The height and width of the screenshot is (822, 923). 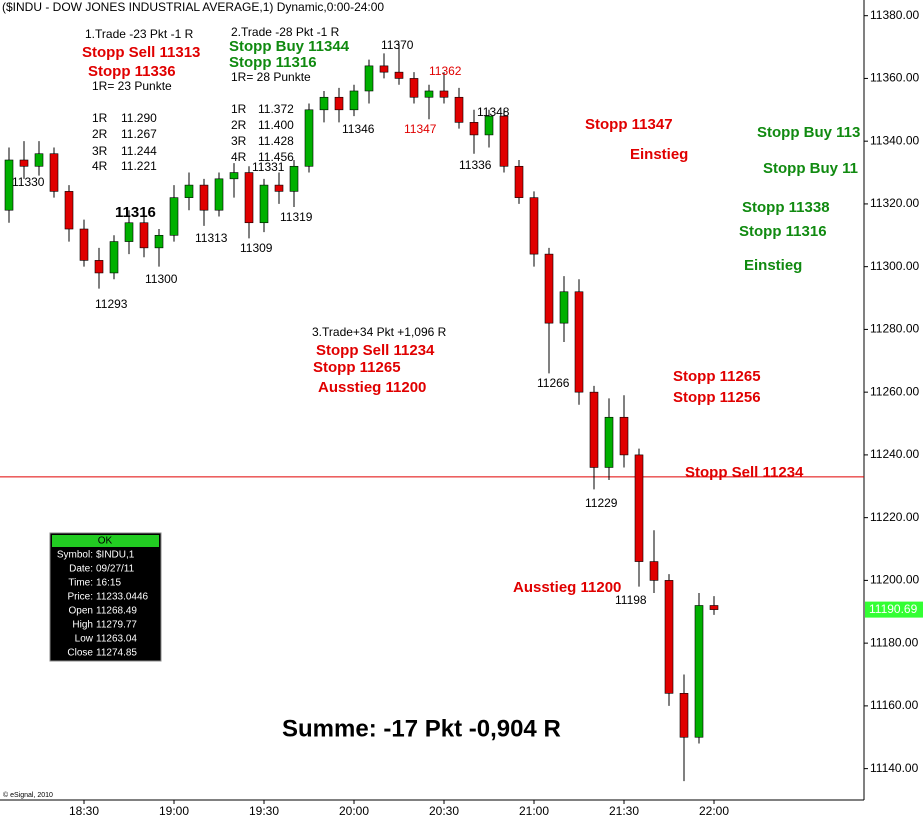 I want to click on info-box, so click(x=105, y=597).